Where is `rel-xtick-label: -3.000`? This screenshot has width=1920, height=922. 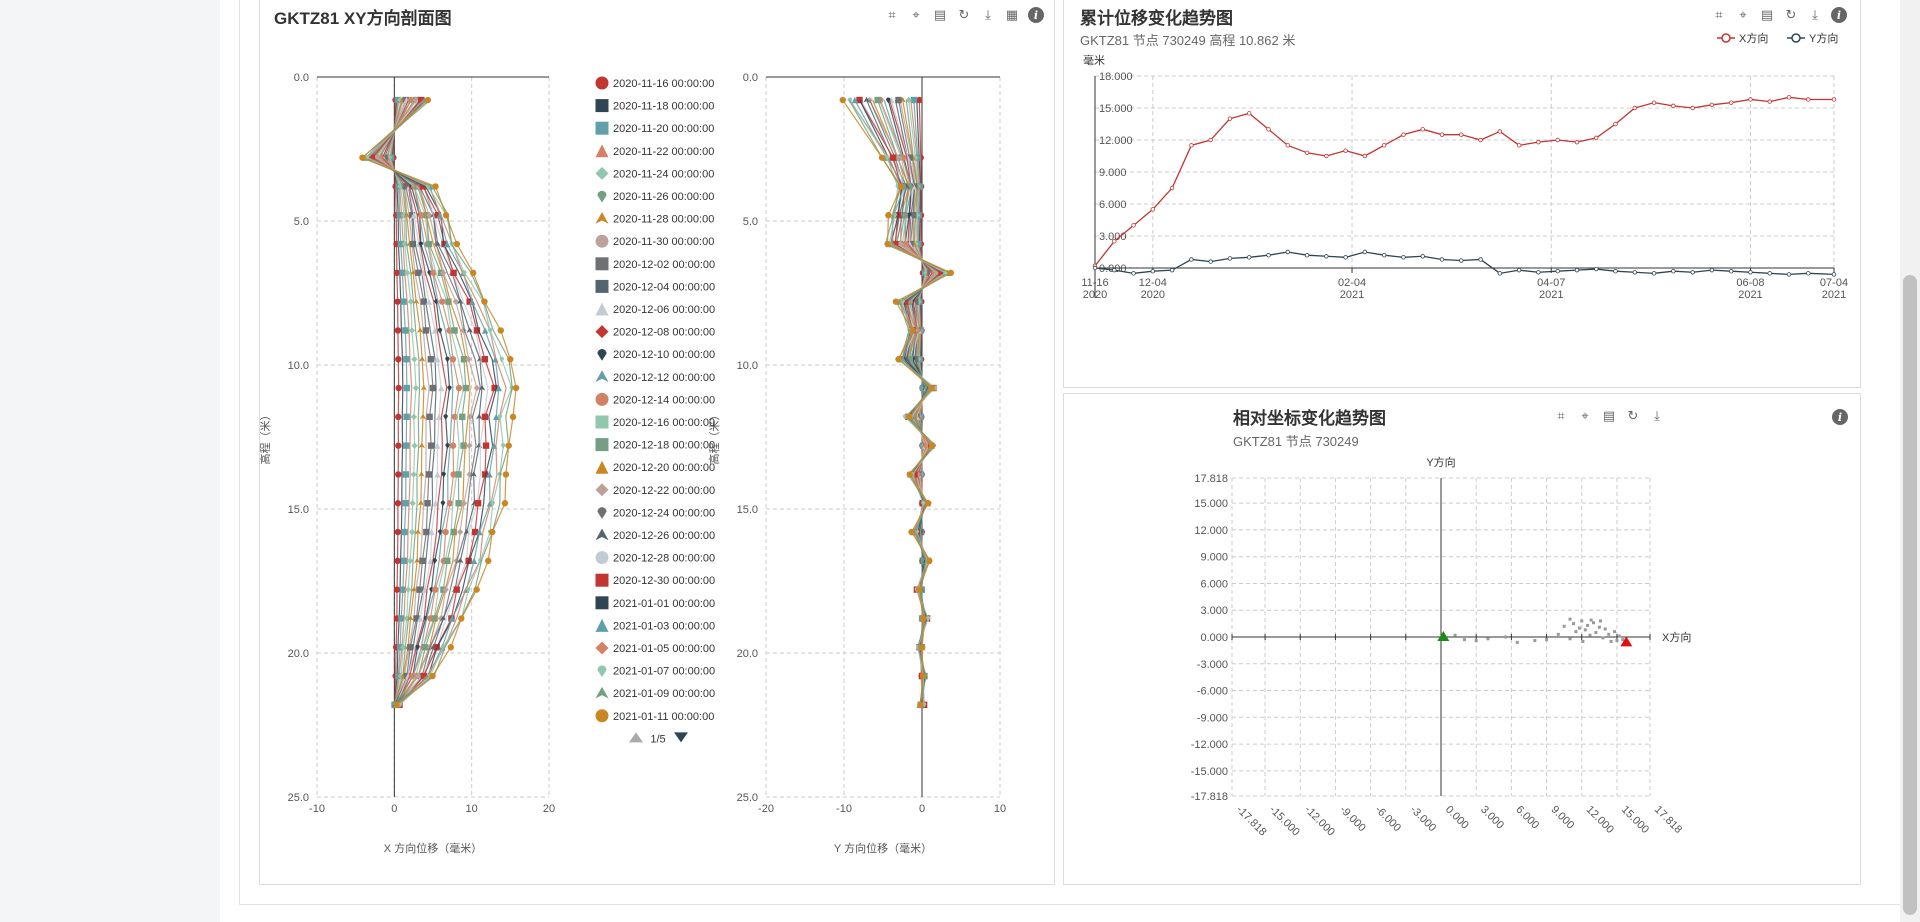
rel-xtick-label: -3.000 is located at coordinates (1423, 819).